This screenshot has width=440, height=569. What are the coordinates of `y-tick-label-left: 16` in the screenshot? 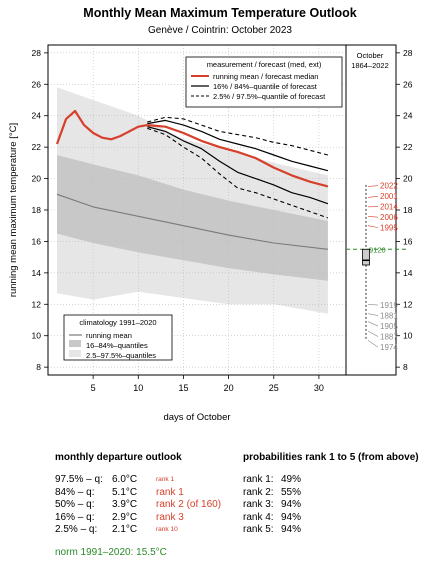 It's located at (37, 241).